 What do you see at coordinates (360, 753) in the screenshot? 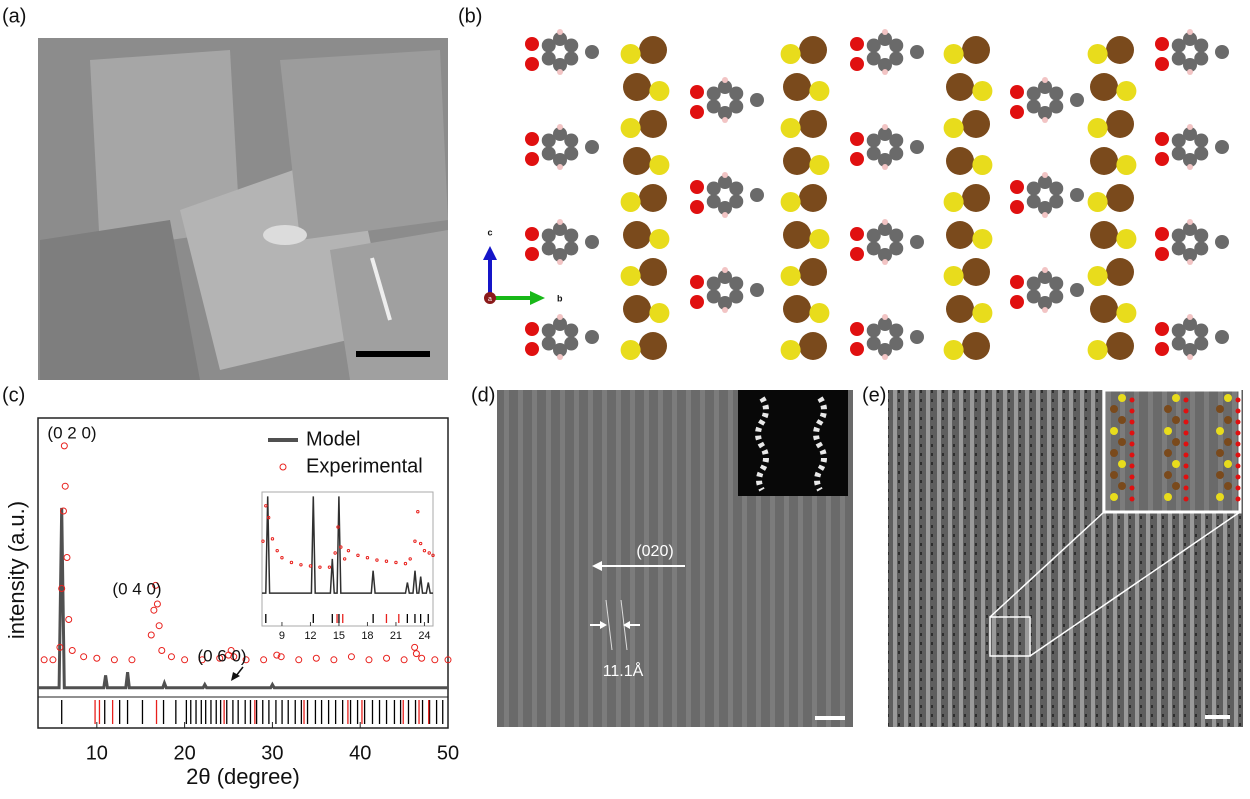
I see `x-tick-label: 40` at bounding box center [360, 753].